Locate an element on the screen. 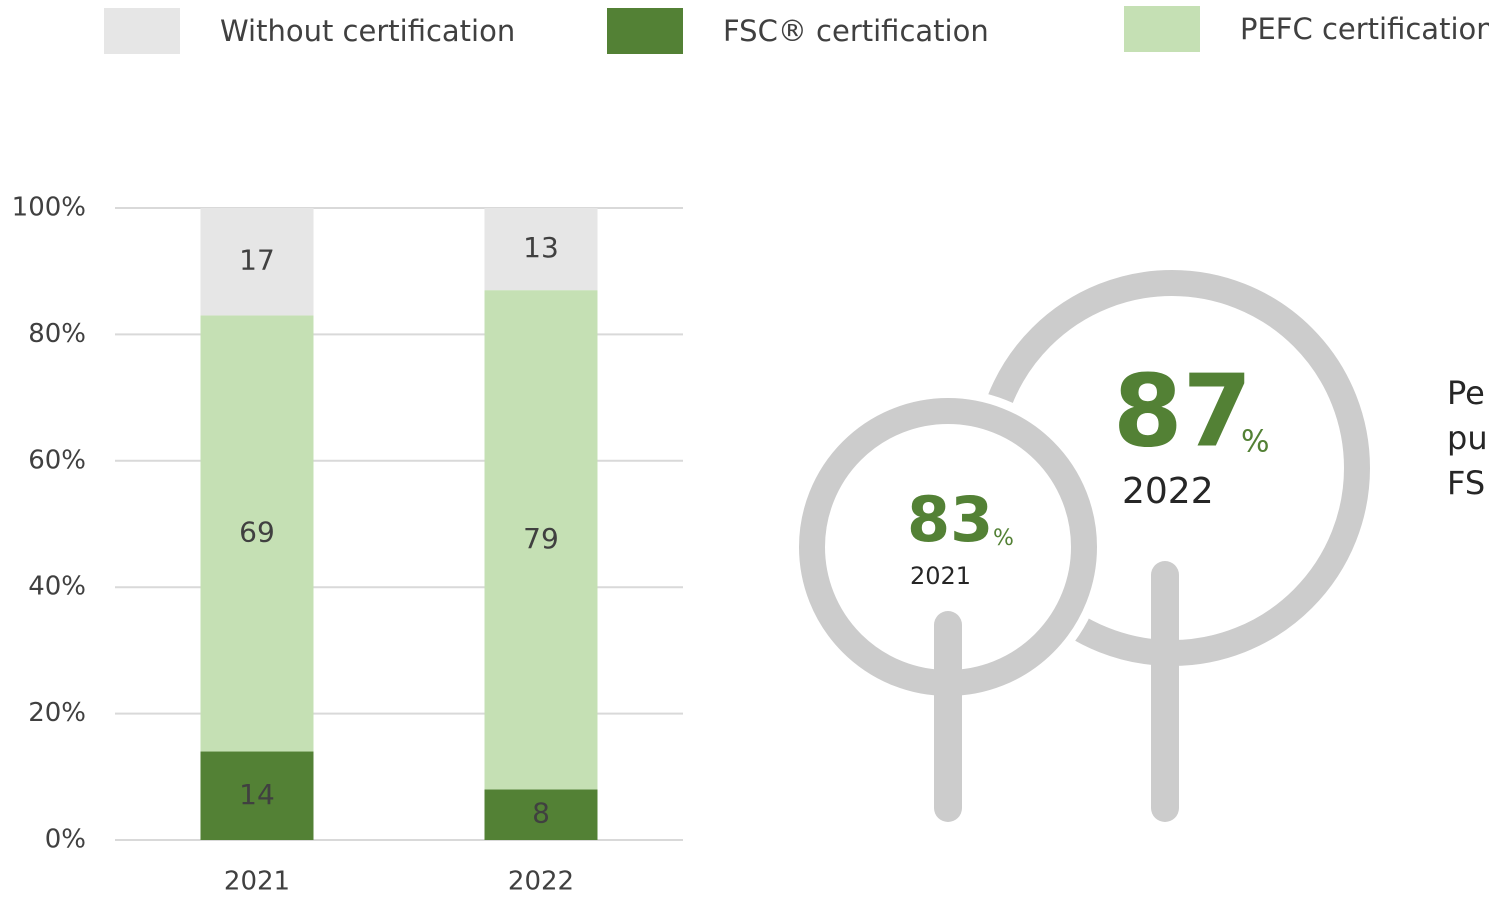  data-label: 69 is located at coordinates (257, 531).